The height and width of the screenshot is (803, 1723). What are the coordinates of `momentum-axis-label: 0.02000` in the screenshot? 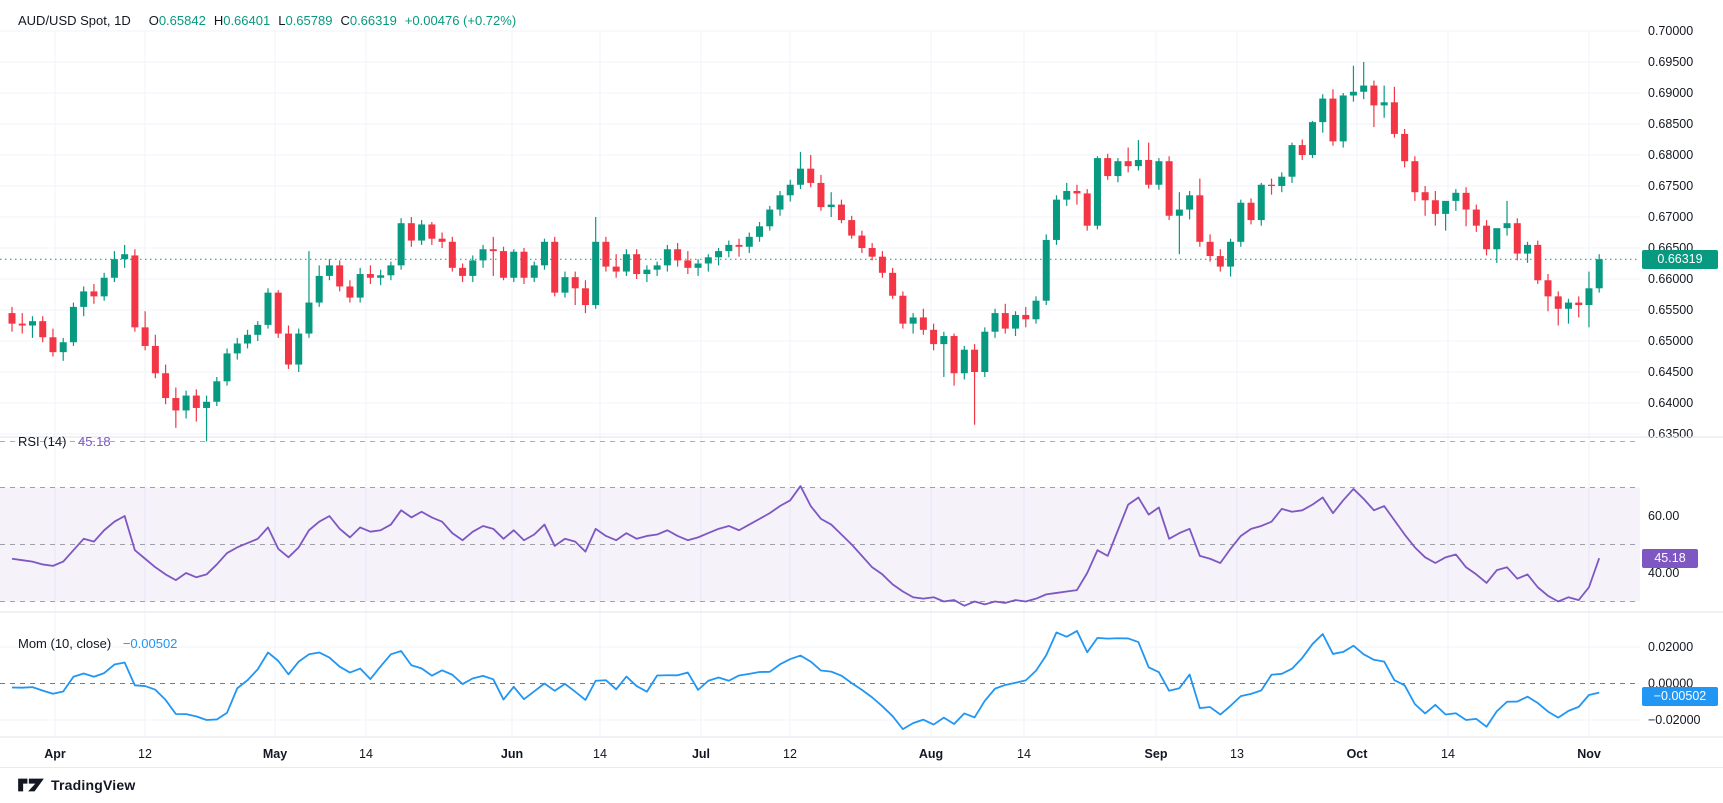 It's located at (1670, 647).